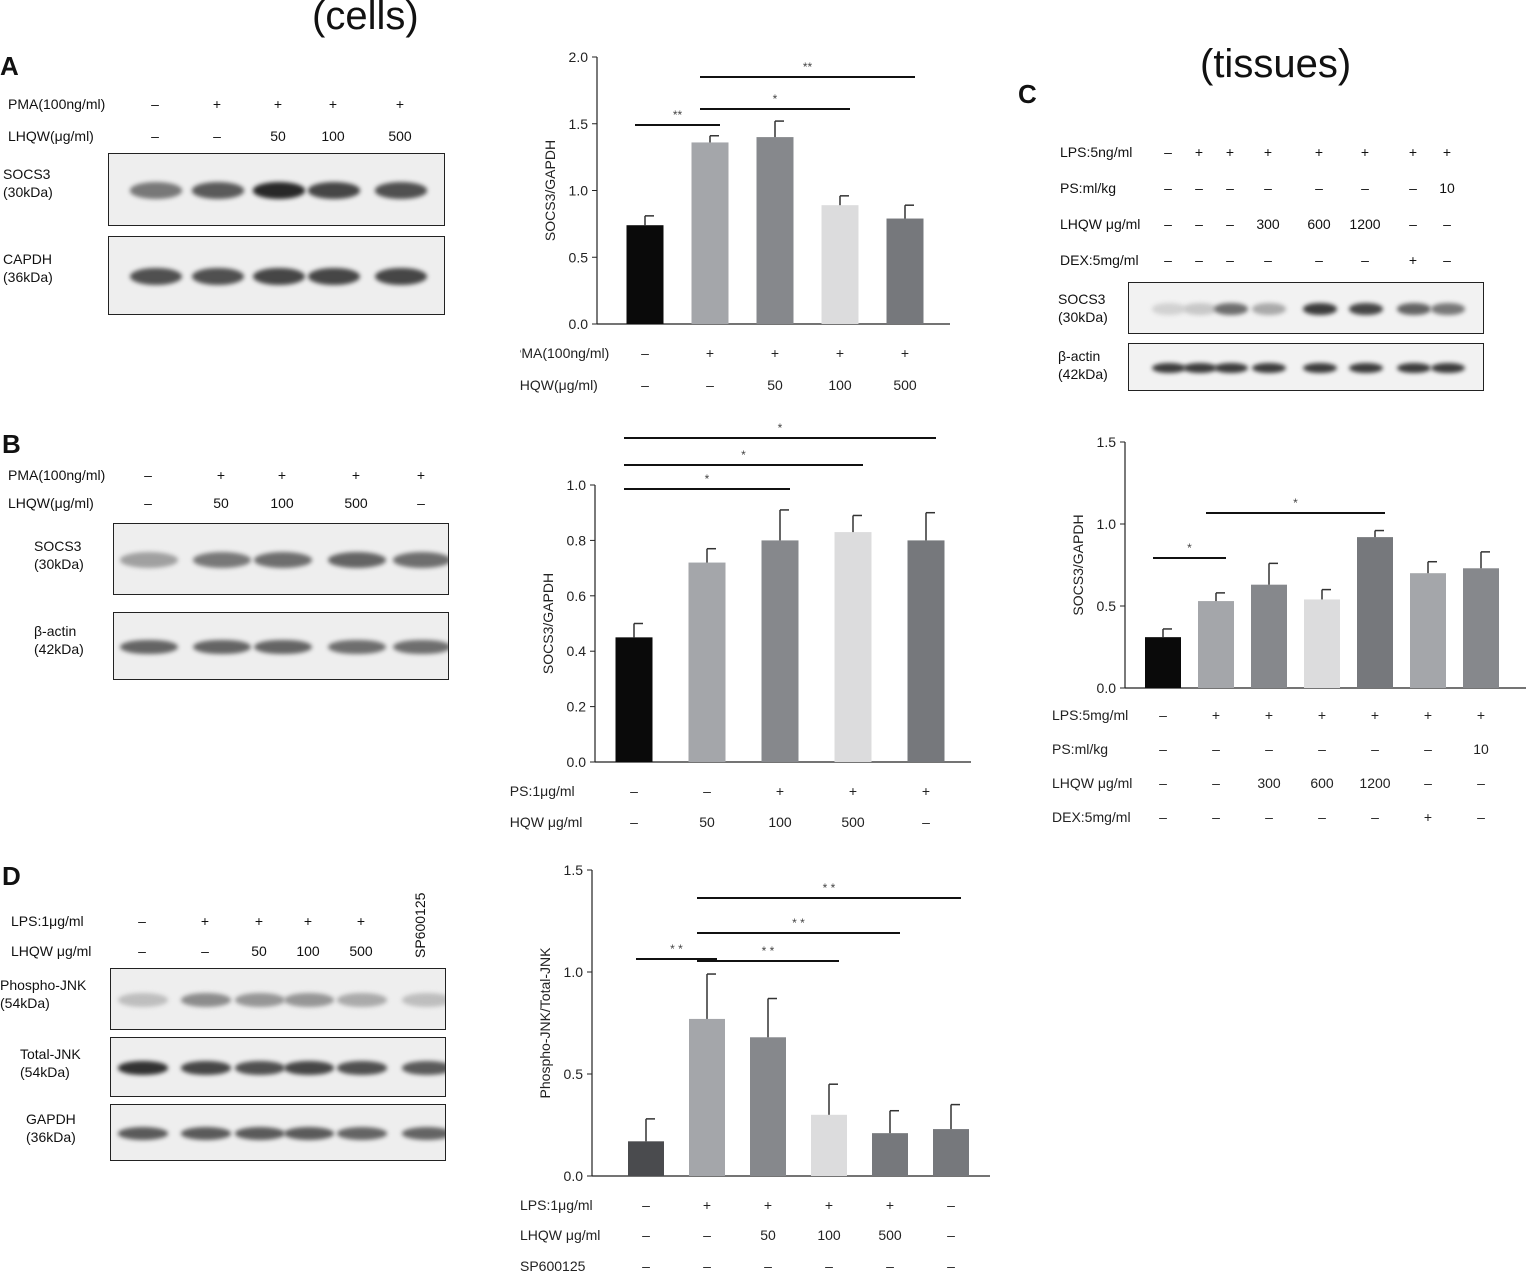 The width and height of the screenshot is (1536, 1279). I want to click on panel-label-a: A, so click(9, 66).